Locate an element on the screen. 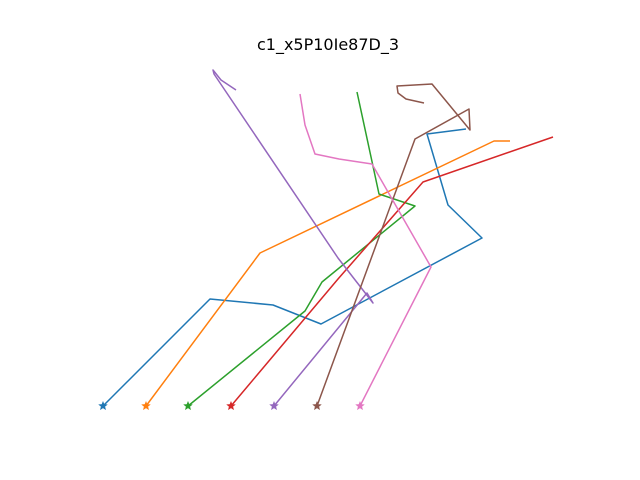 This screenshot has height=480, width=640. marker-layer is located at coordinates (231, 405).